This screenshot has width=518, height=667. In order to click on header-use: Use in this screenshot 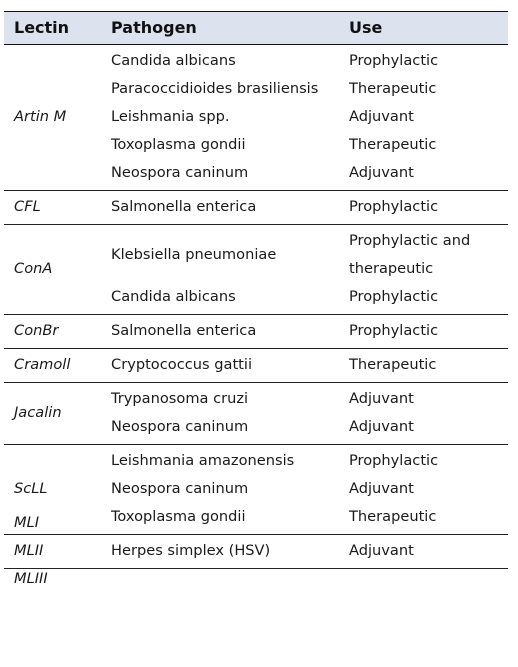, I will do `click(366, 27)`.